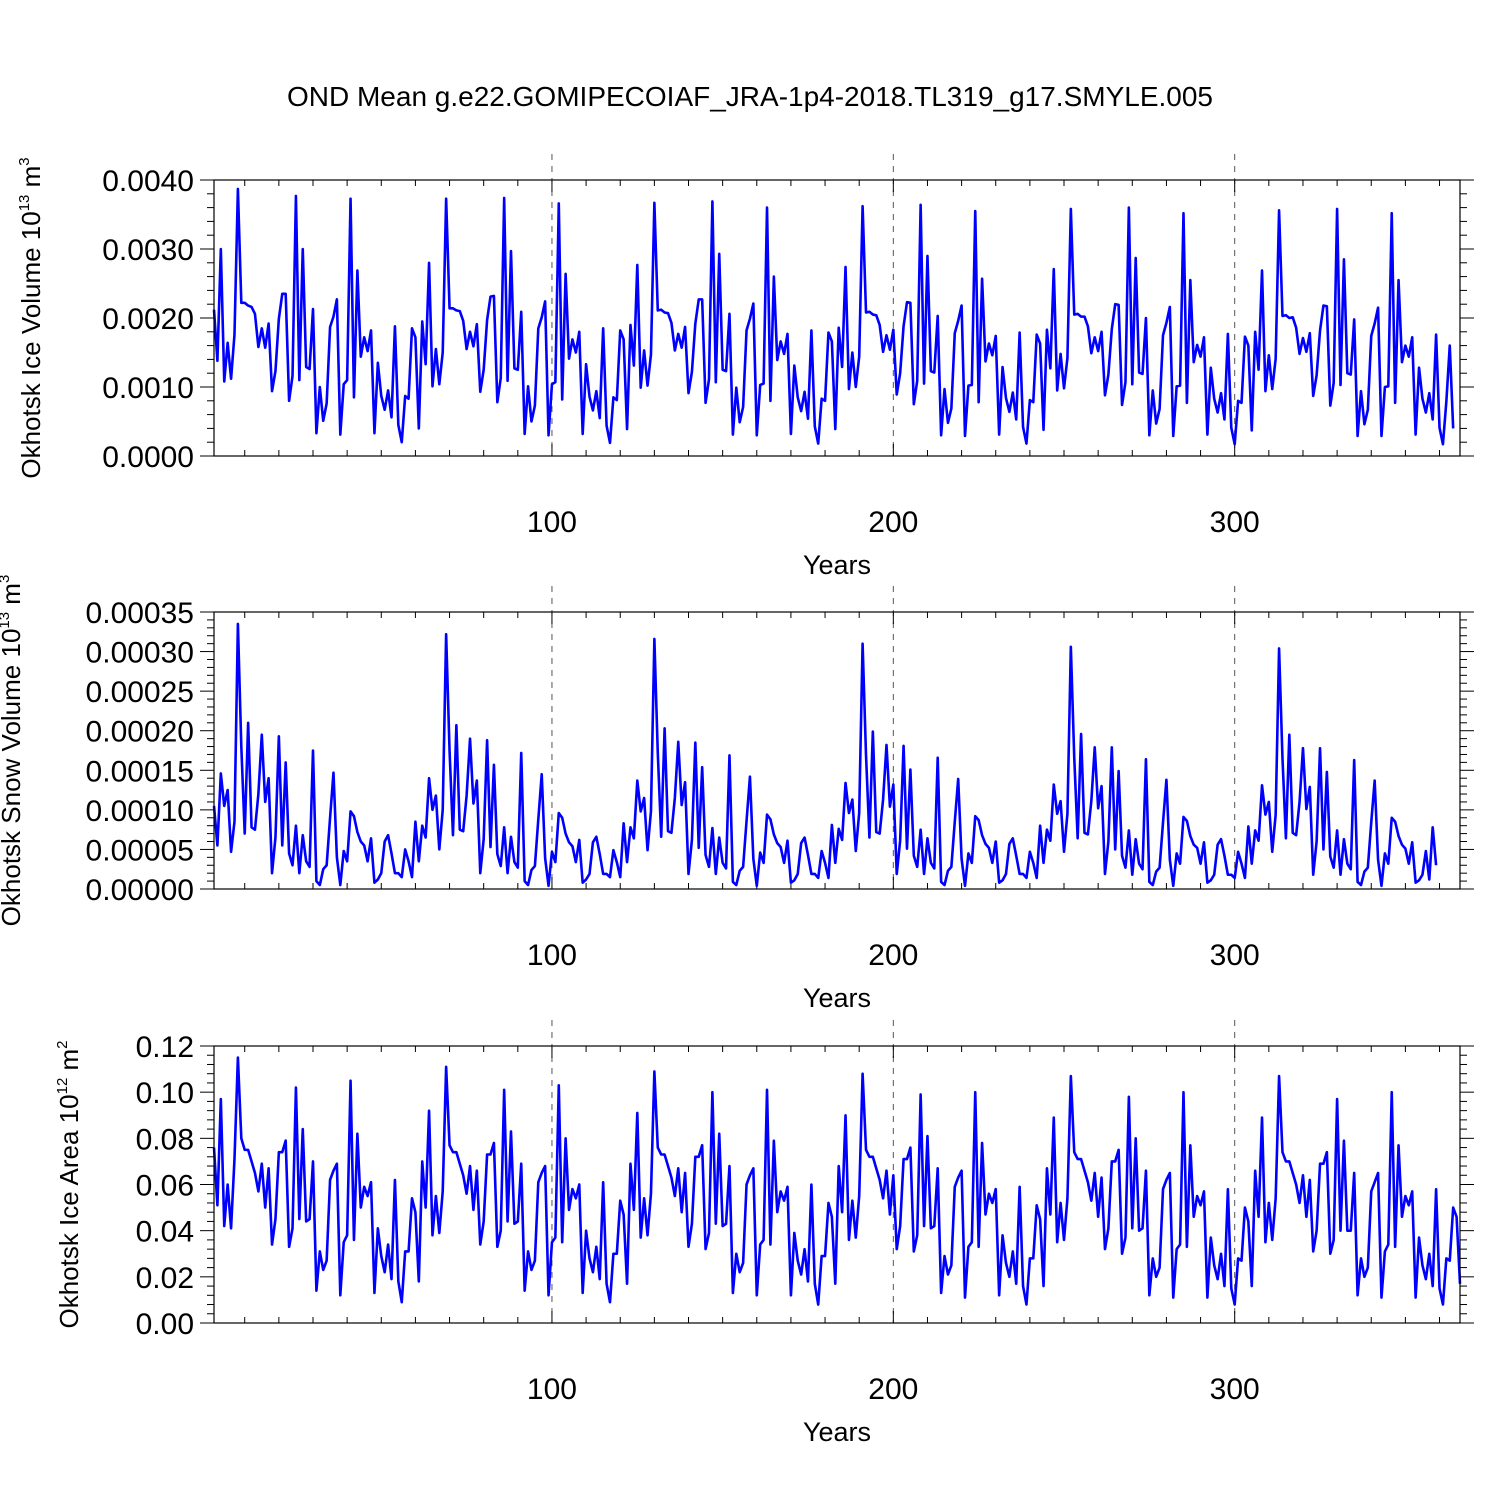 This screenshot has height=1500, width=1500. I want to click on y-tick-label: 0.04, so click(165, 1232).